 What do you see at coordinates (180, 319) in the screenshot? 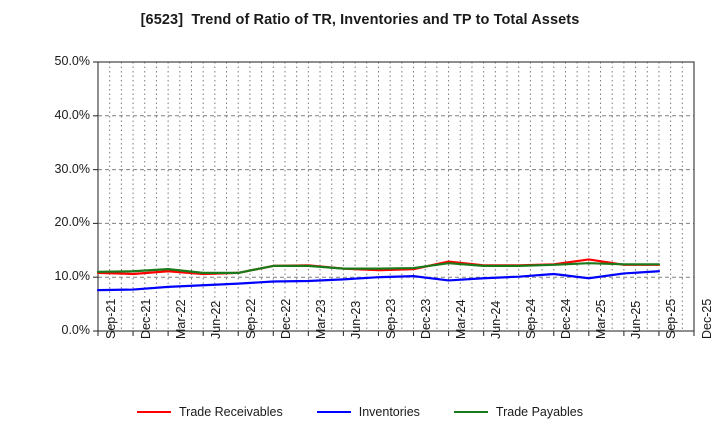
I see `x-tick-label: Mar-22` at bounding box center [180, 319].